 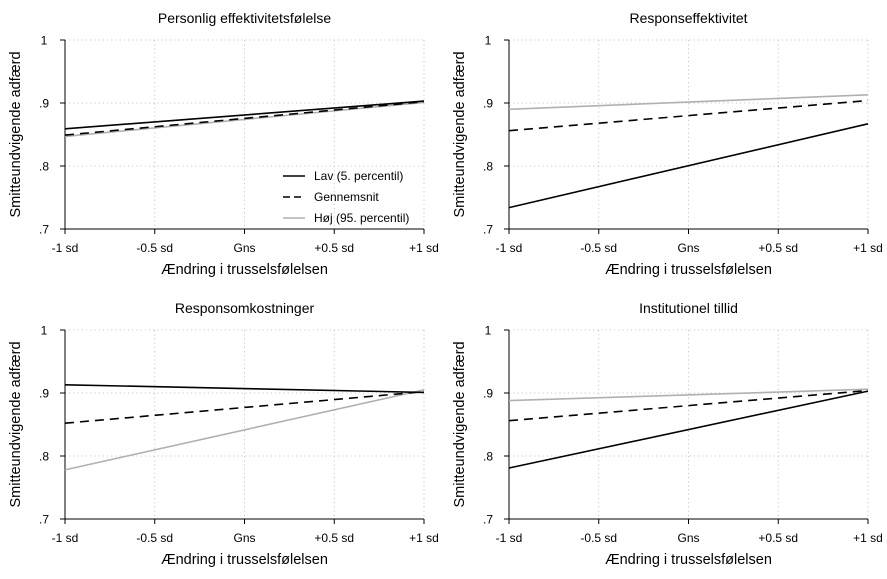 What do you see at coordinates (44, 104) in the screenshot?
I see `chart1-ytick-label: .9` at bounding box center [44, 104].